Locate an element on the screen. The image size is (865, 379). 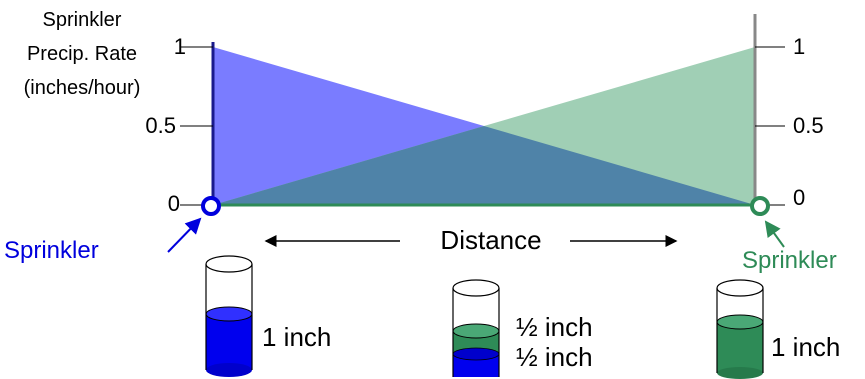
middle-cup-top-label: ½ inch is located at coordinates (554, 327).